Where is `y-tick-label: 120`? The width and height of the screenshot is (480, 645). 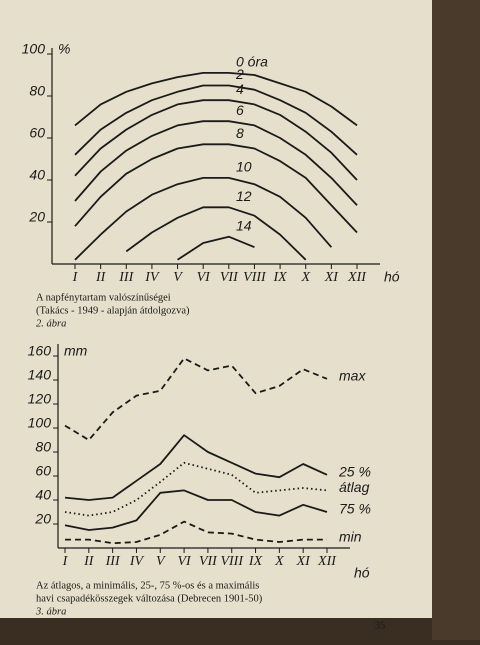
y-tick-label: 120 is located at coordinates (40, 399).